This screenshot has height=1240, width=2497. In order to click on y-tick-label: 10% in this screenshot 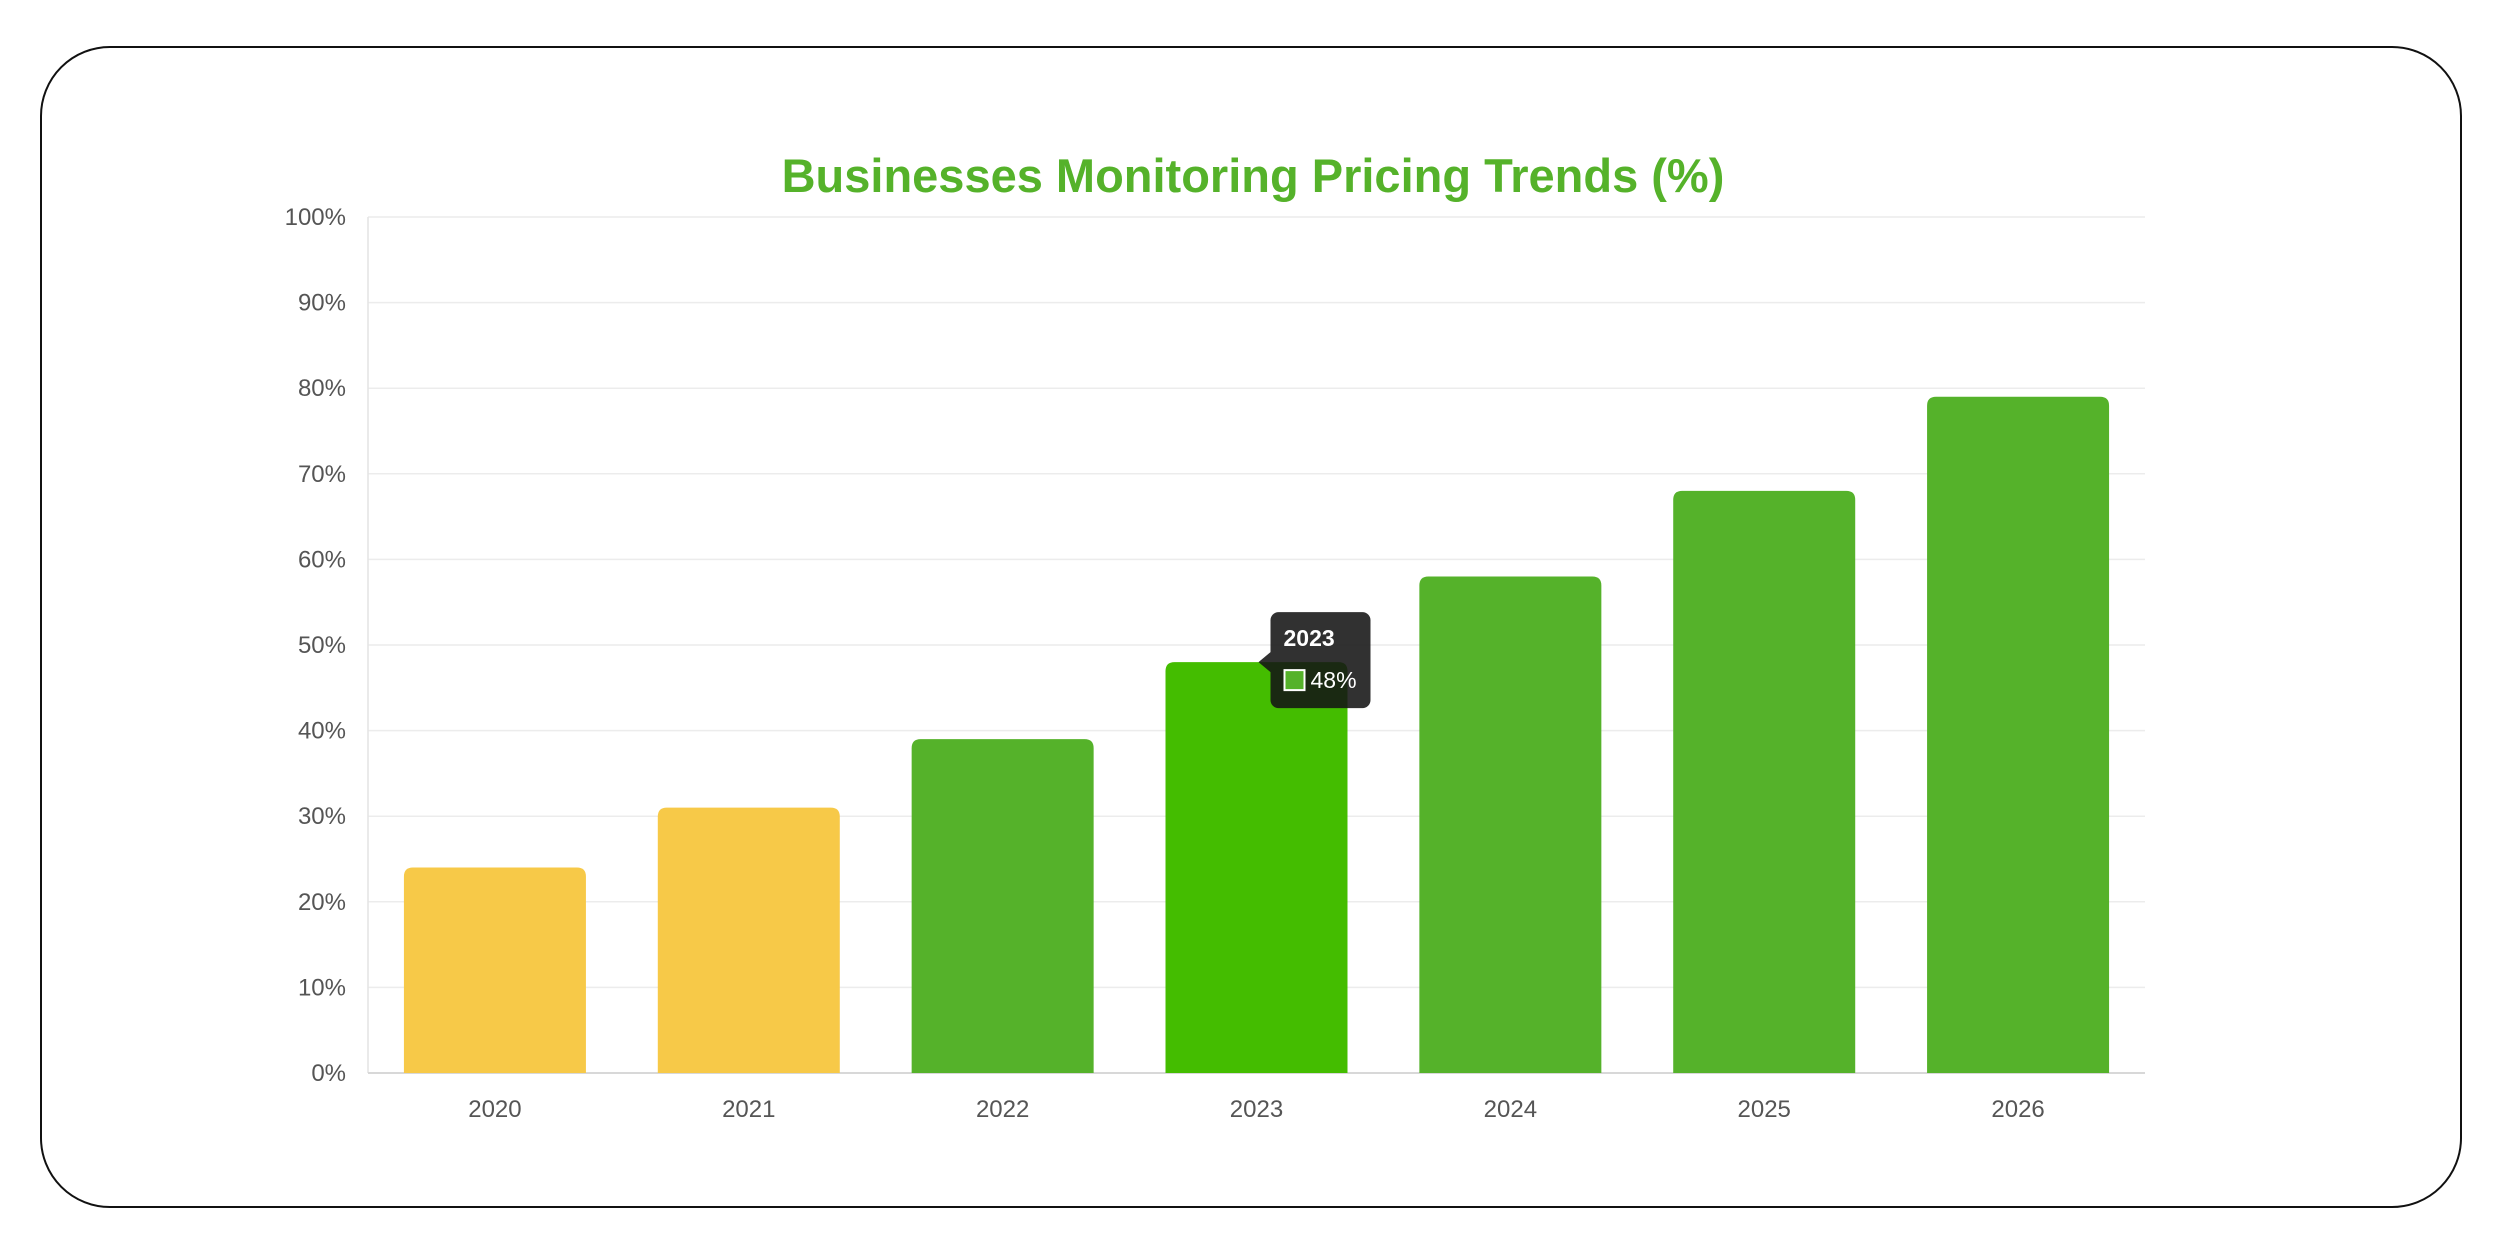, I will do `click(322, 987)`.